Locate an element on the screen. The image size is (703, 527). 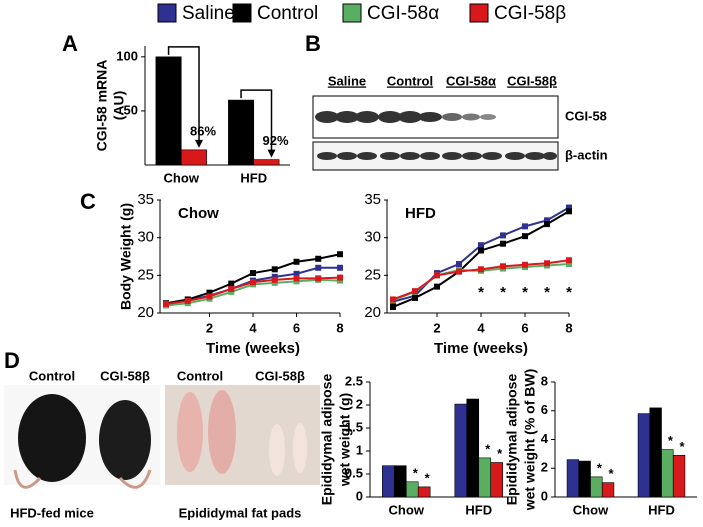
legend-label: Saline is located at coordinates (208, 13).